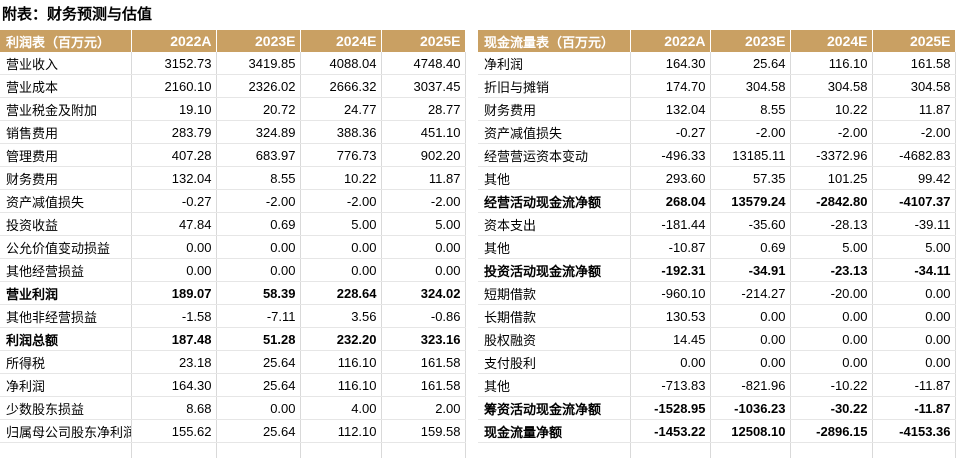 The width and height of the screenshot is (959, 460). What do you see at coordinates (66, 408) in the screenshot?
I see `row-label: 少数股东损益` at bounding box center [66, 408].